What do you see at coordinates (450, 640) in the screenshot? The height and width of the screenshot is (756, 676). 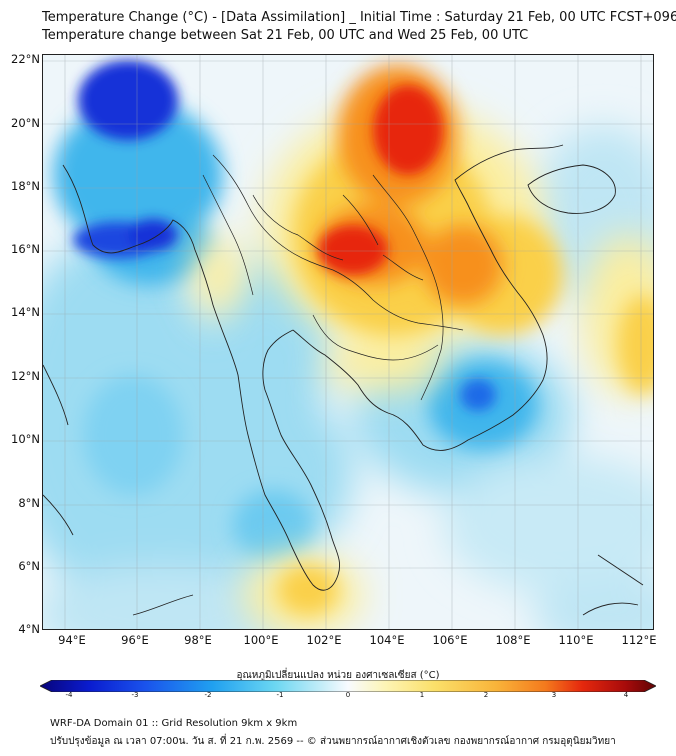 I see `lon-label-106e: 106°E` at bounding box center [450, 640].